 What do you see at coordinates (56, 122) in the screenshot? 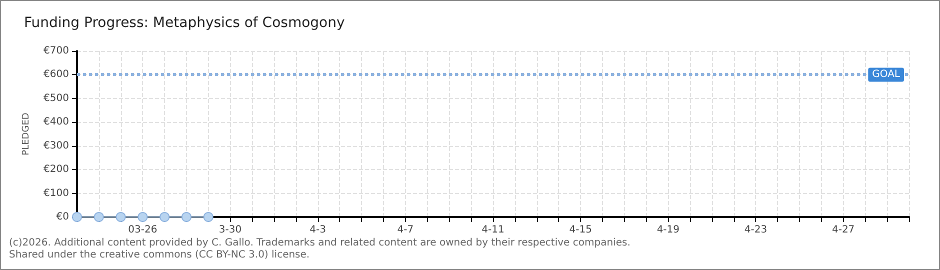
I see `y-tick-label: €400` at bounding box center [56, 122].